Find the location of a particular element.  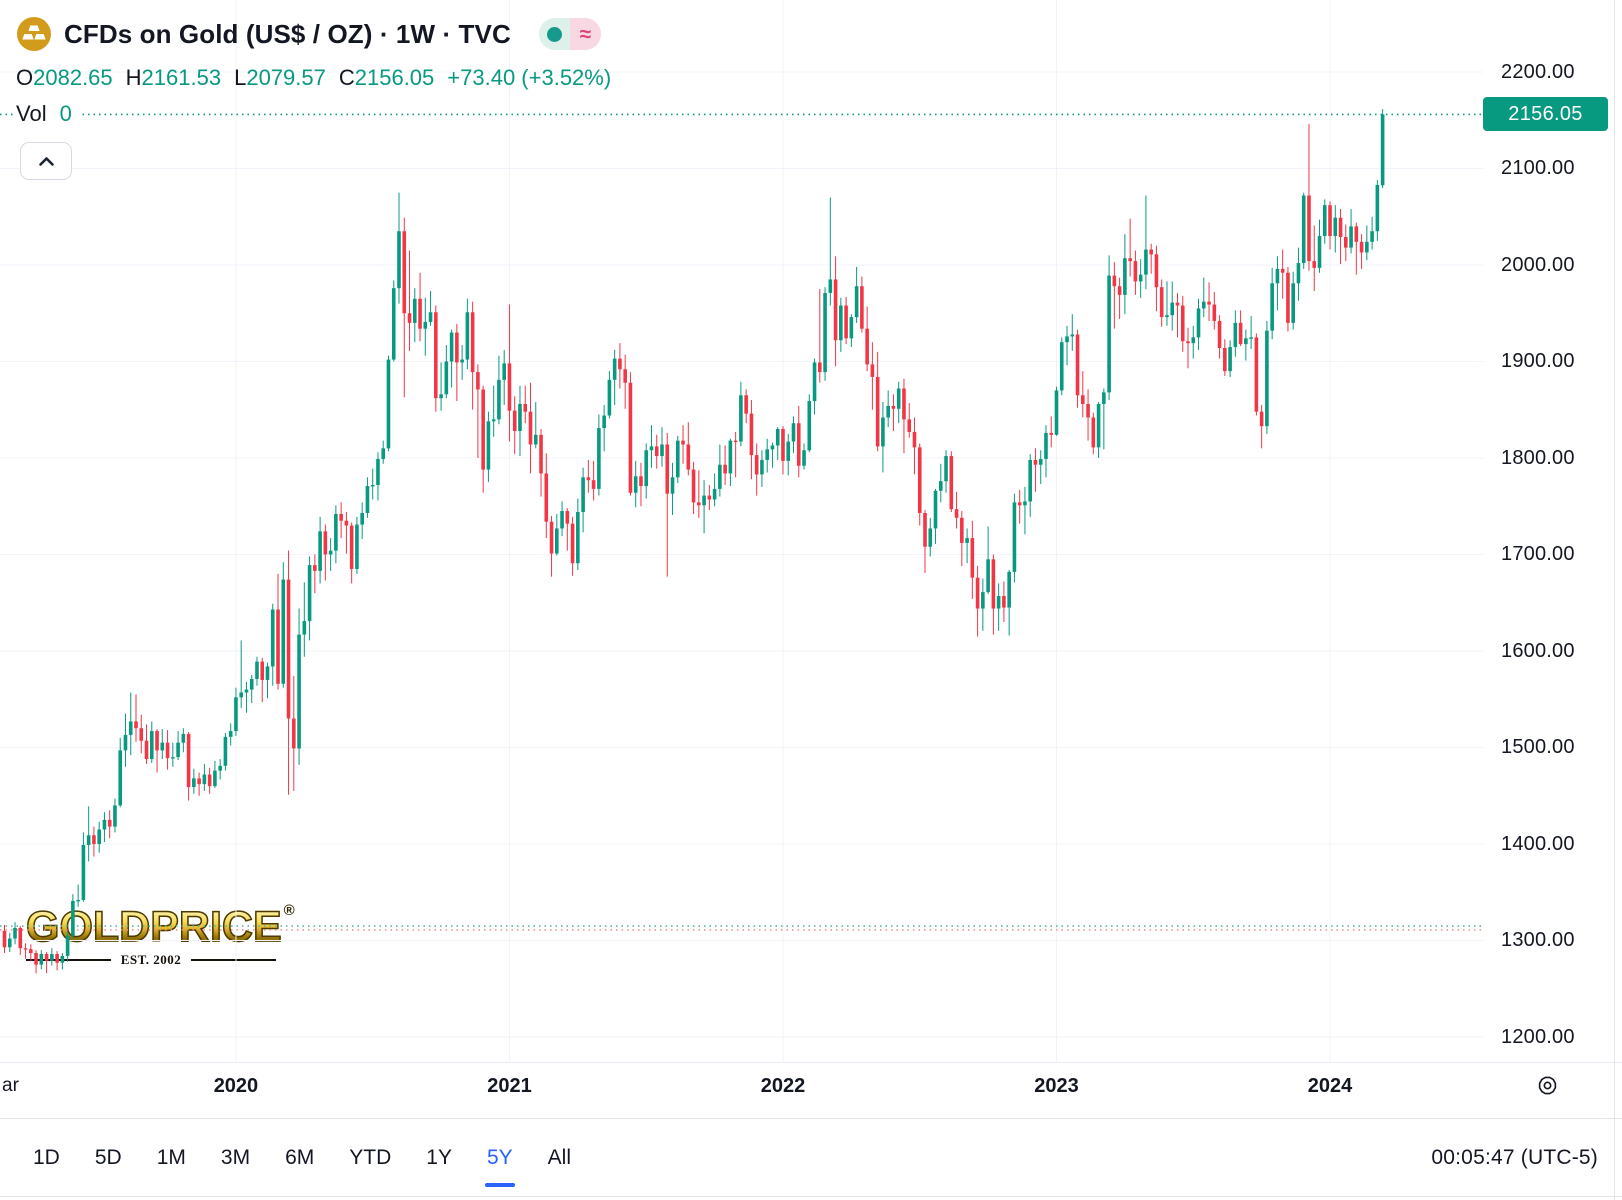

price-axis-label: 1800.00 is located at coordinates (1538, 457).